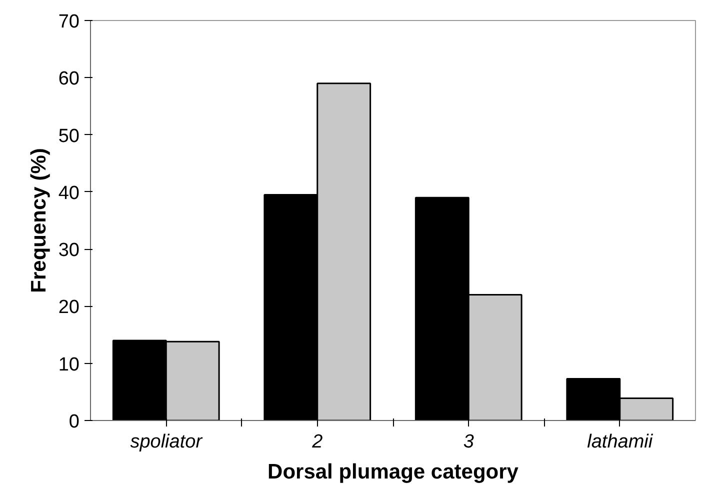 Image resolution: width=723 pixels, height=494 pixels. Describe the element at coordinates (69, 79) in the screenshot. I see `y-tick-label: 60` at that location.